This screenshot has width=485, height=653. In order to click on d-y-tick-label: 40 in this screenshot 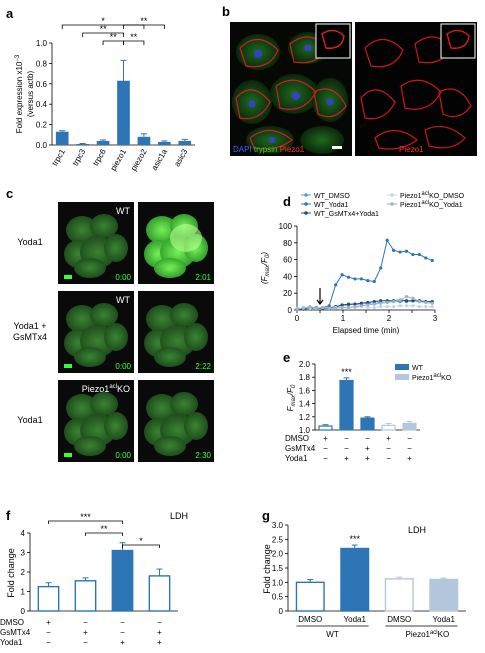, I will do `click(287, 276)`.